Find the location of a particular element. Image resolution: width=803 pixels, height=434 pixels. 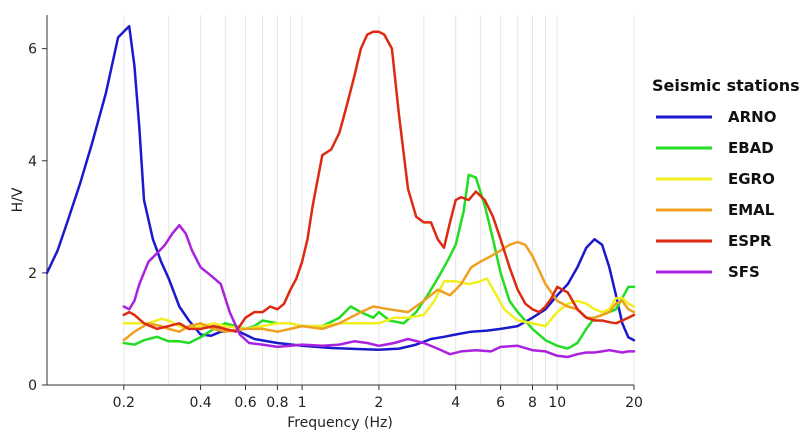

y-axis-label: H/V is located at coordinates (18, 199).